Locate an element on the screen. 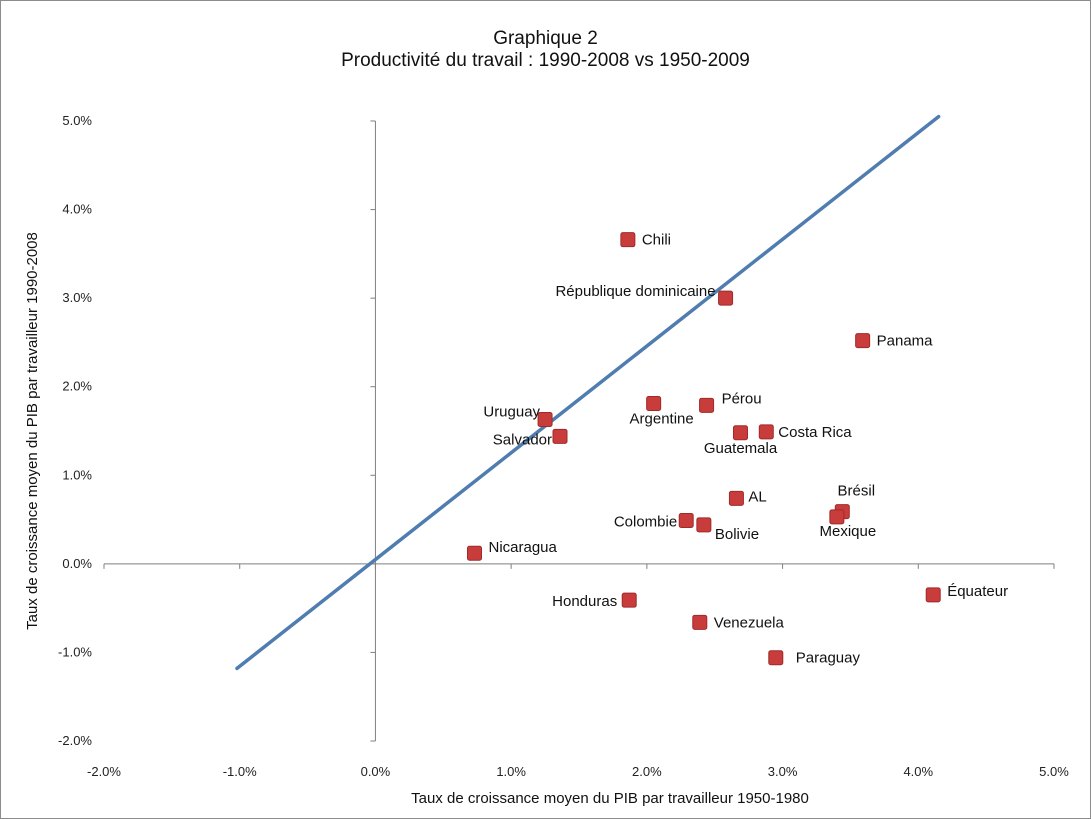  data-point: République dominicaine is located at coordinates (644, 294).